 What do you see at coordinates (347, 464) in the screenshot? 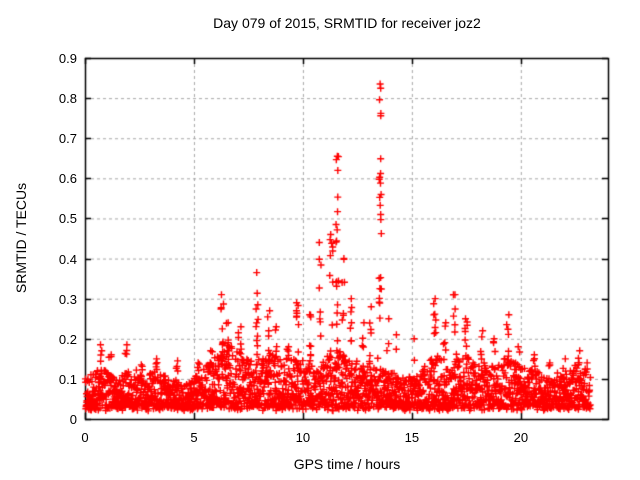
I see `x-axis-label: GPS time / hours` at bounding box center [347, 464].